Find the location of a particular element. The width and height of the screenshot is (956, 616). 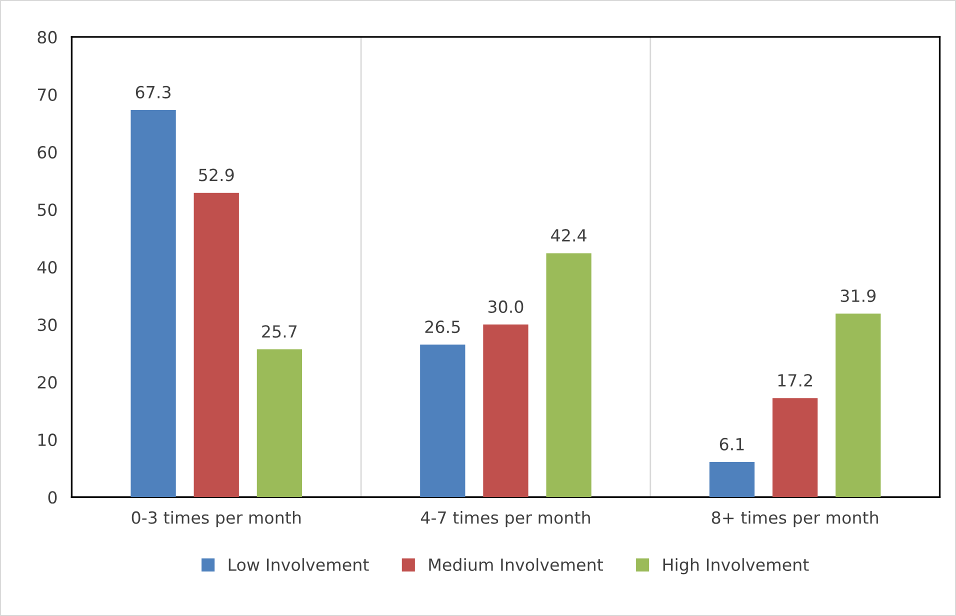

y-tick-label: 10 is located at coordinates (47, 440).